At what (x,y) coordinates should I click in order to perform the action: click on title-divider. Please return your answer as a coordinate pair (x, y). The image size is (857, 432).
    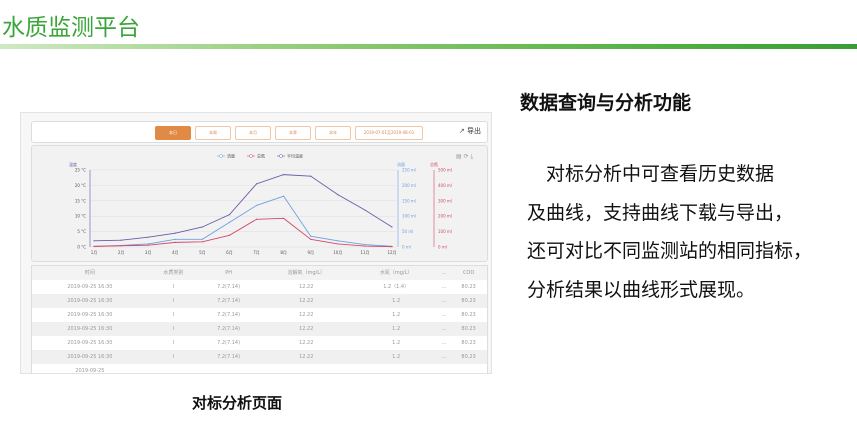
    Looking at the image, I should click on (428, 46).